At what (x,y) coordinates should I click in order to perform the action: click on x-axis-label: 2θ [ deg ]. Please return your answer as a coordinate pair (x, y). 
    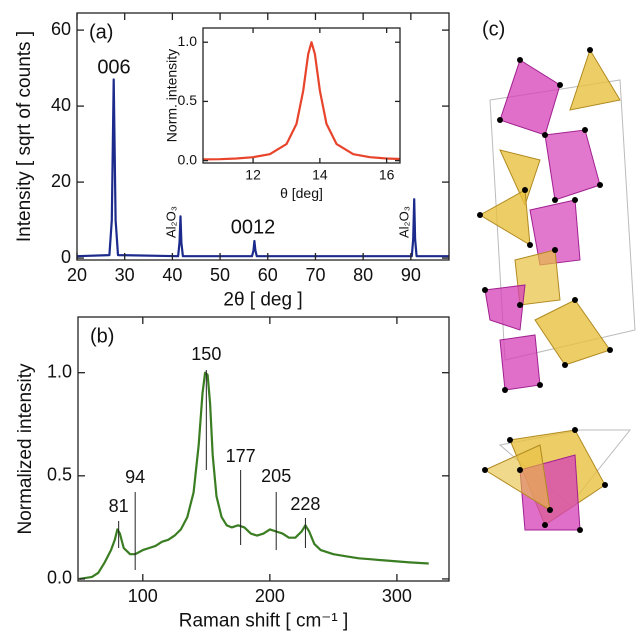
    Looking at the image, I should click on (262, 300).